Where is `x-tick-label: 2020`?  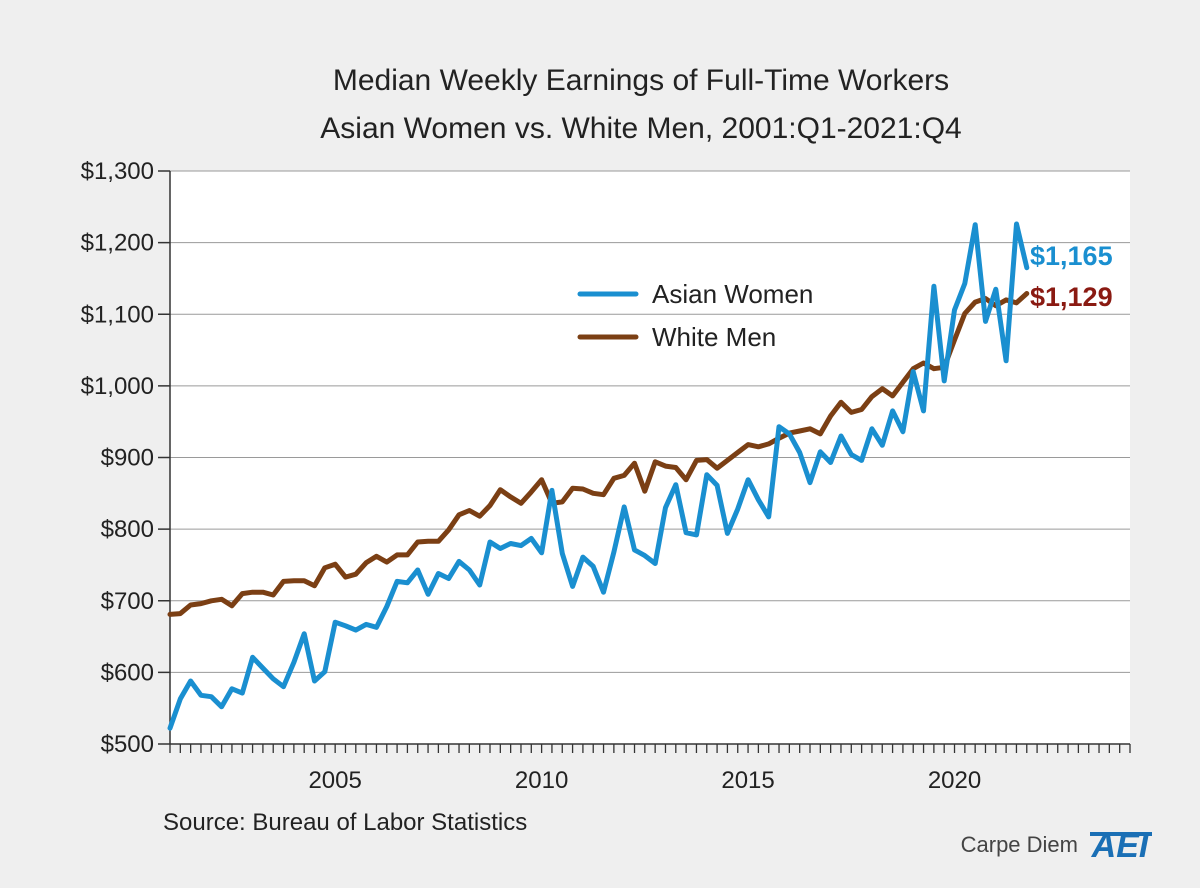
x-tick-label: 2020 is located at coordinates (954, 780).